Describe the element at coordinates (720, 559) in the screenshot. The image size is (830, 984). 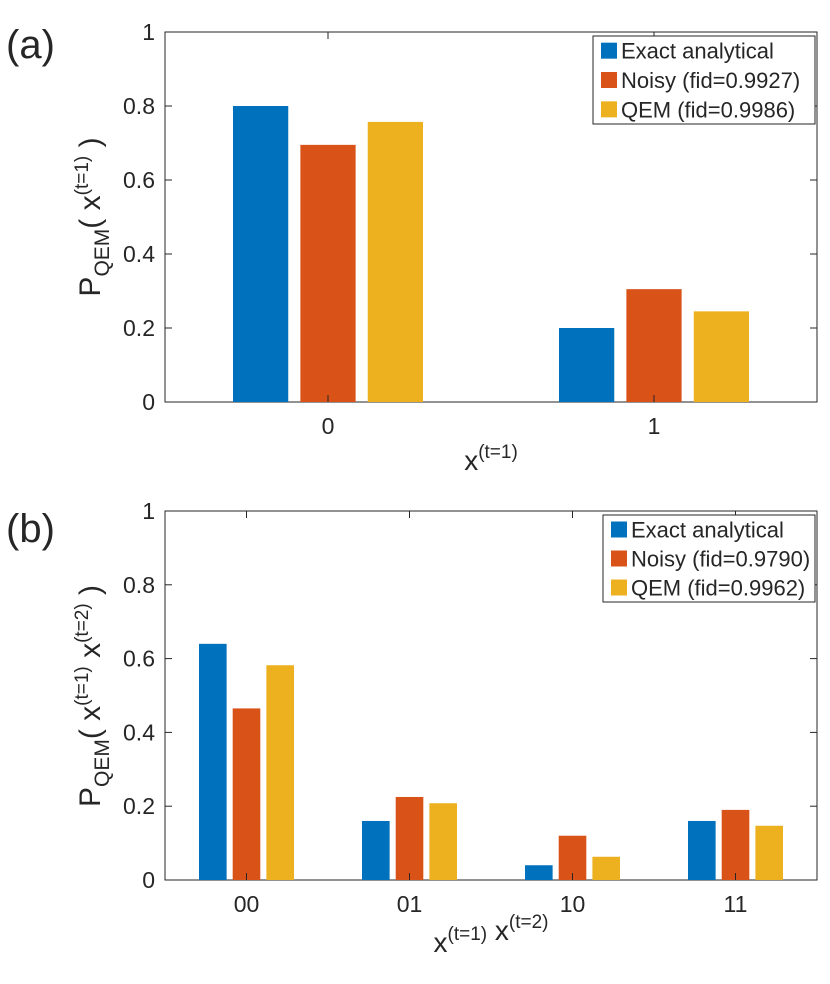
I see `legend-entry: Noisy (fid=0.9790)` at that location.